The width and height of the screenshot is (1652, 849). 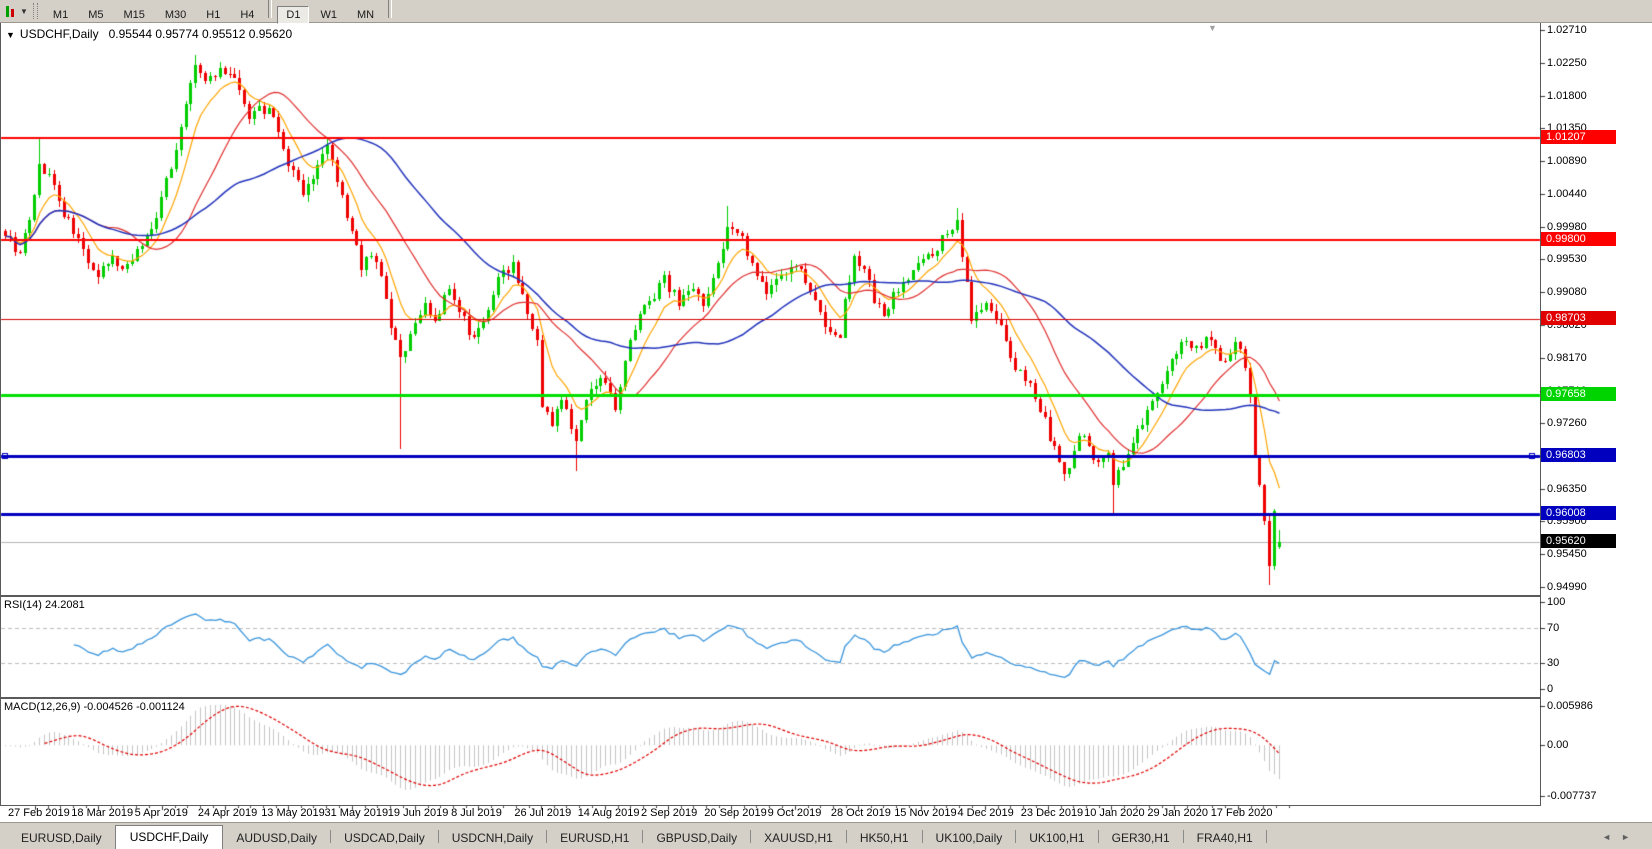 What do you see at coordinates (356, 813) in the screenshot?
I see `date-tick-label: 31 May 2019` at bounding box center [356, 813].